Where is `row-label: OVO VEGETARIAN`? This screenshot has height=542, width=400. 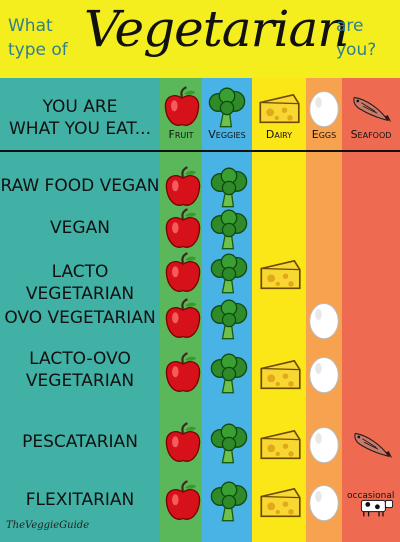
row-label: OVO VEGETARIAN is located at coordinates (80, 318).